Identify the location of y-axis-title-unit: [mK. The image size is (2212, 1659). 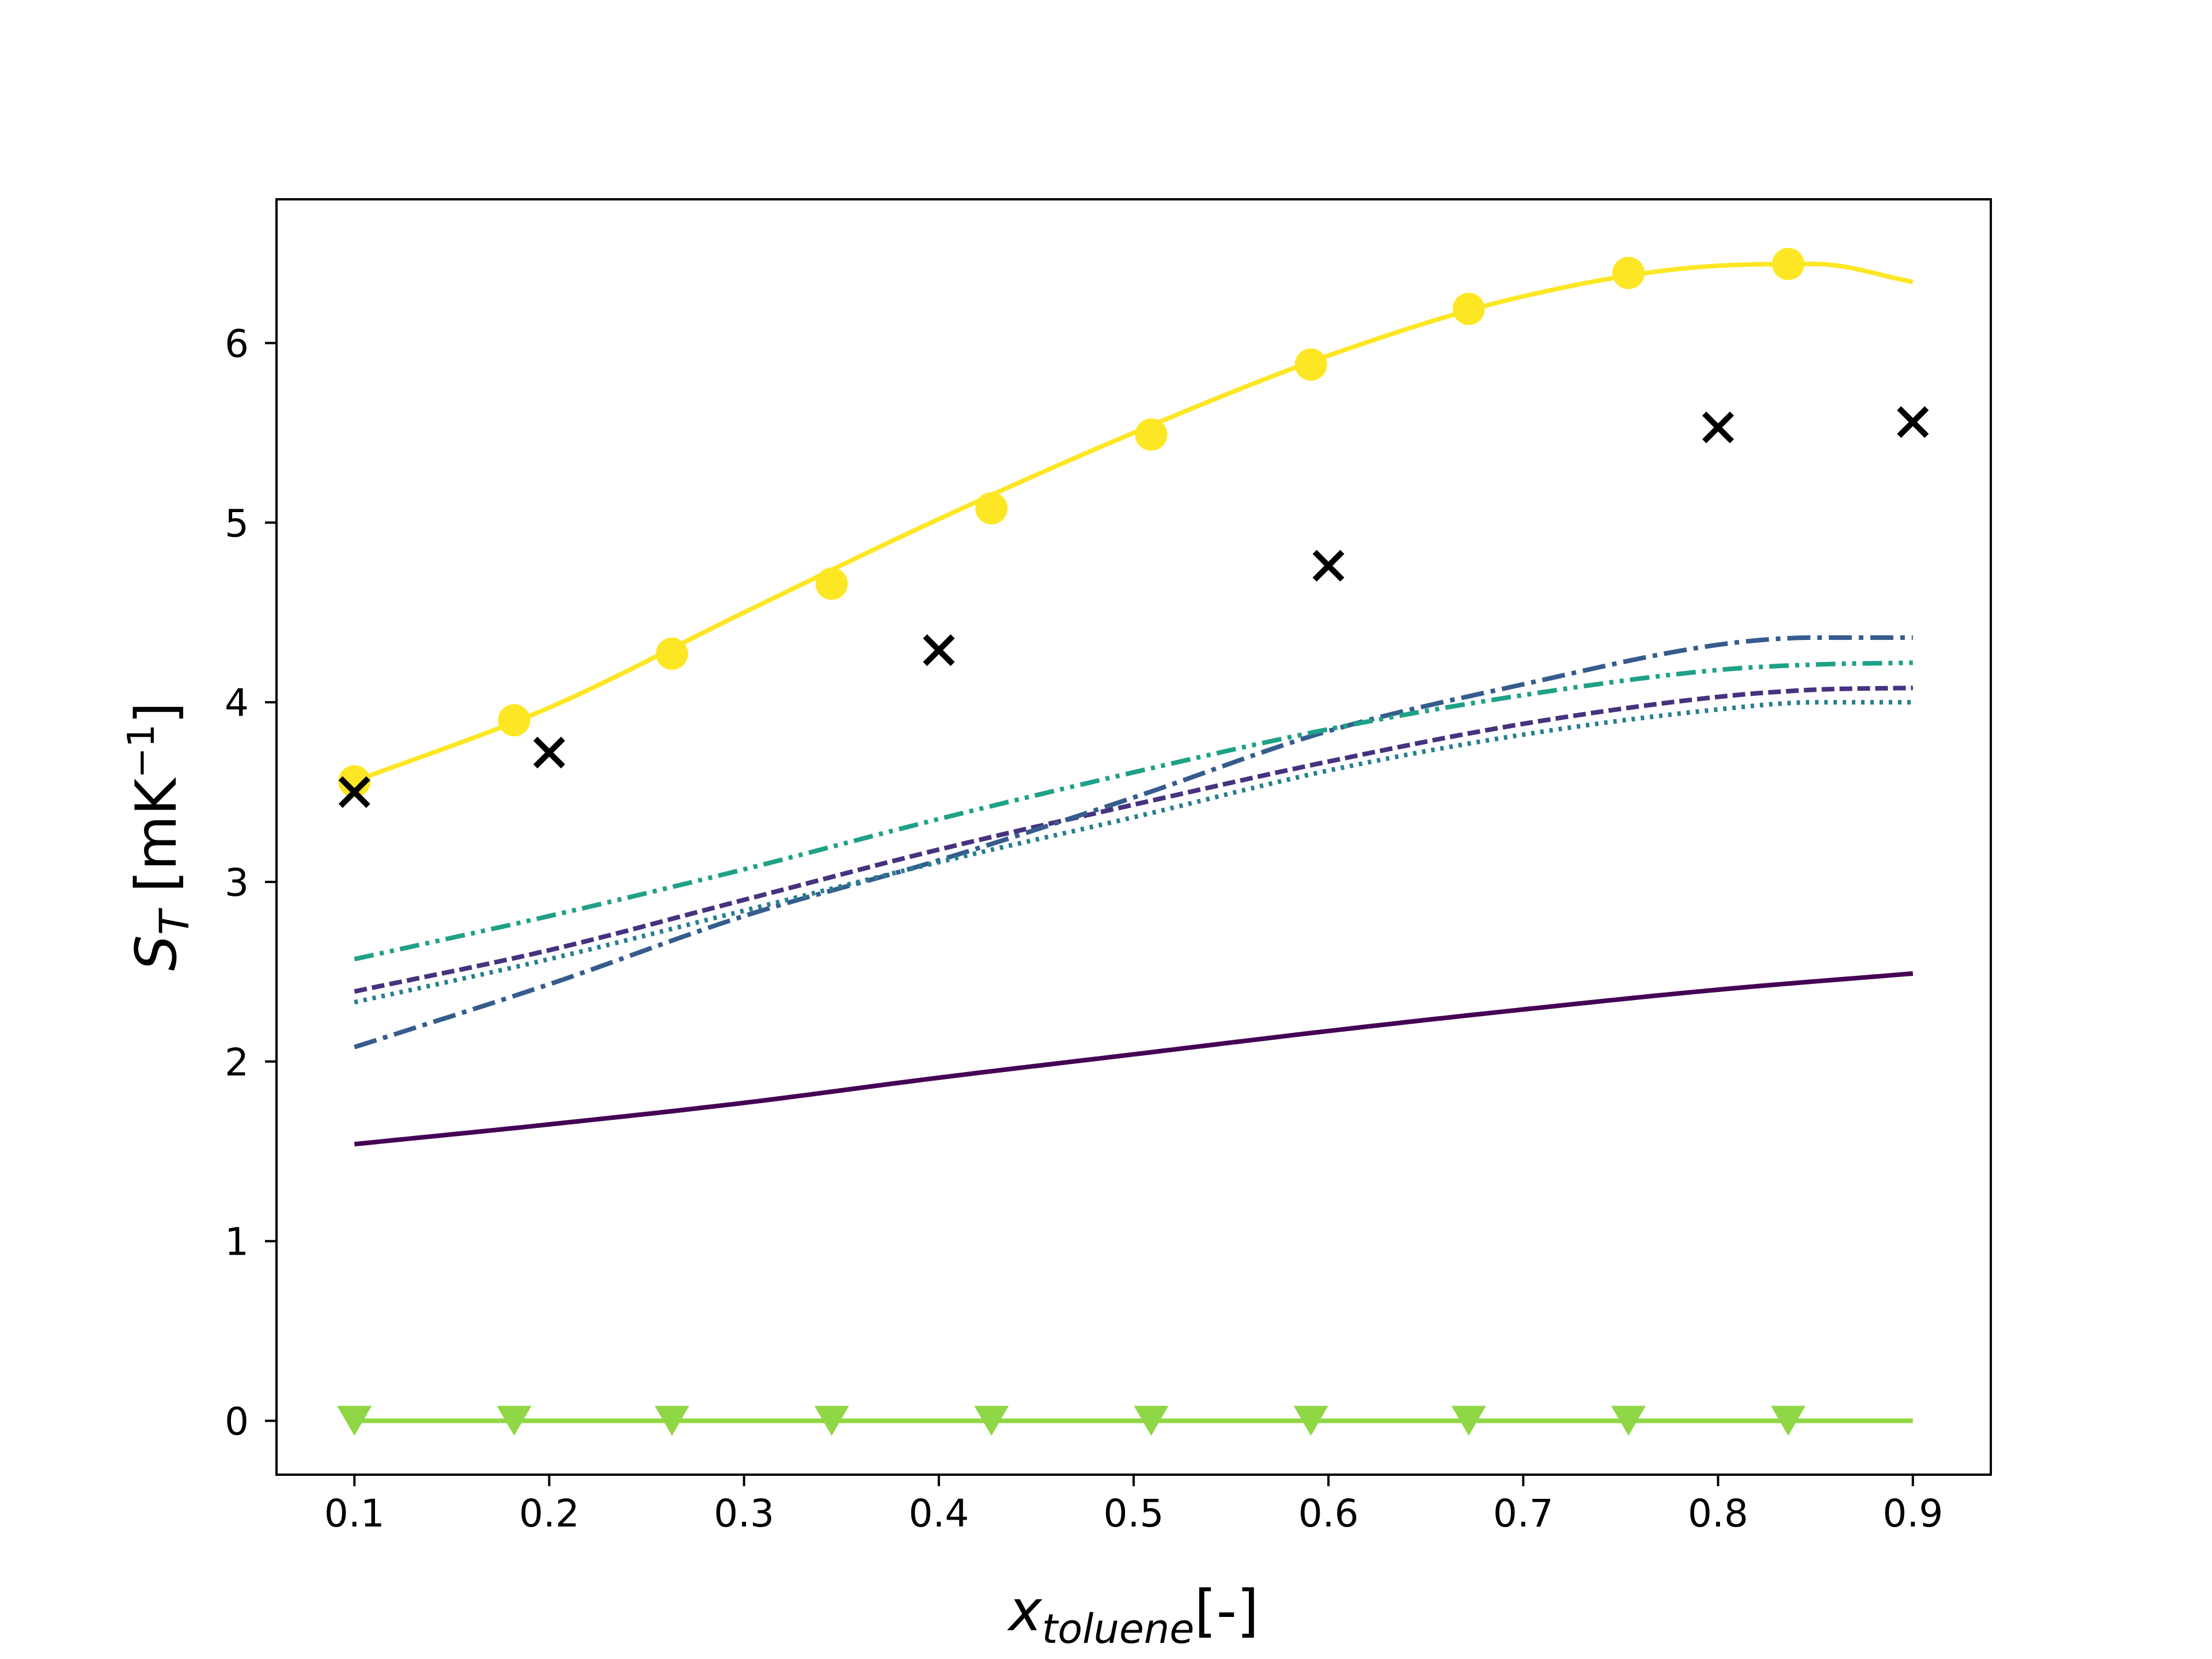
(157, 844).